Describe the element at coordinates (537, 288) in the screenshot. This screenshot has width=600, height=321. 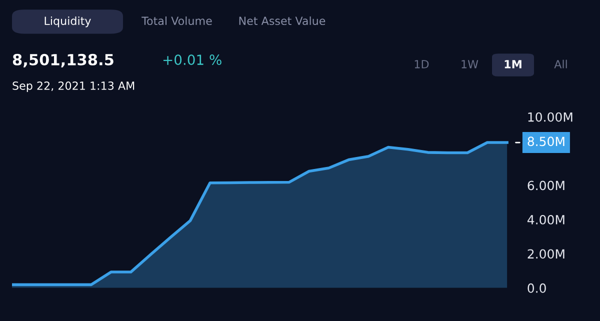
I see `y-tick-label: 0.0` at that location.